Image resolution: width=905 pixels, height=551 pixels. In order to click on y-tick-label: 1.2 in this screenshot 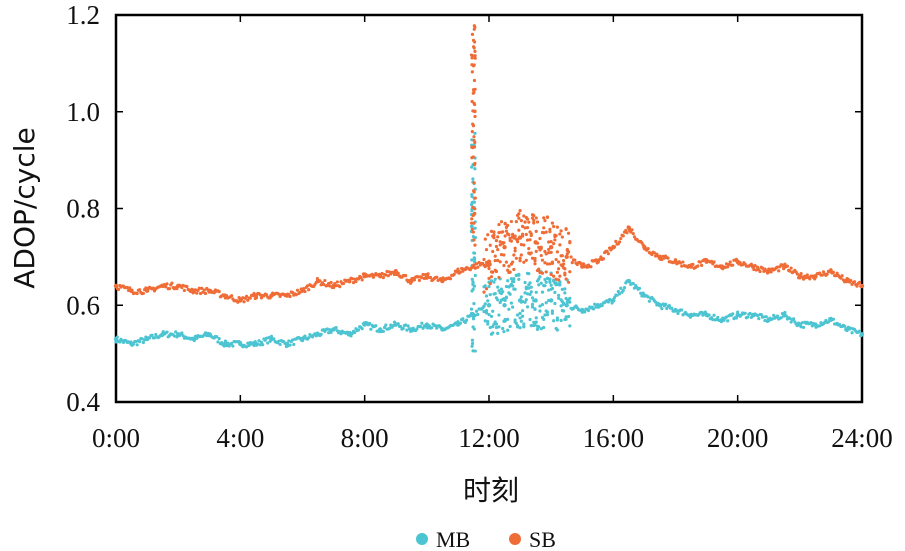, I will do `click(83, 15)`.